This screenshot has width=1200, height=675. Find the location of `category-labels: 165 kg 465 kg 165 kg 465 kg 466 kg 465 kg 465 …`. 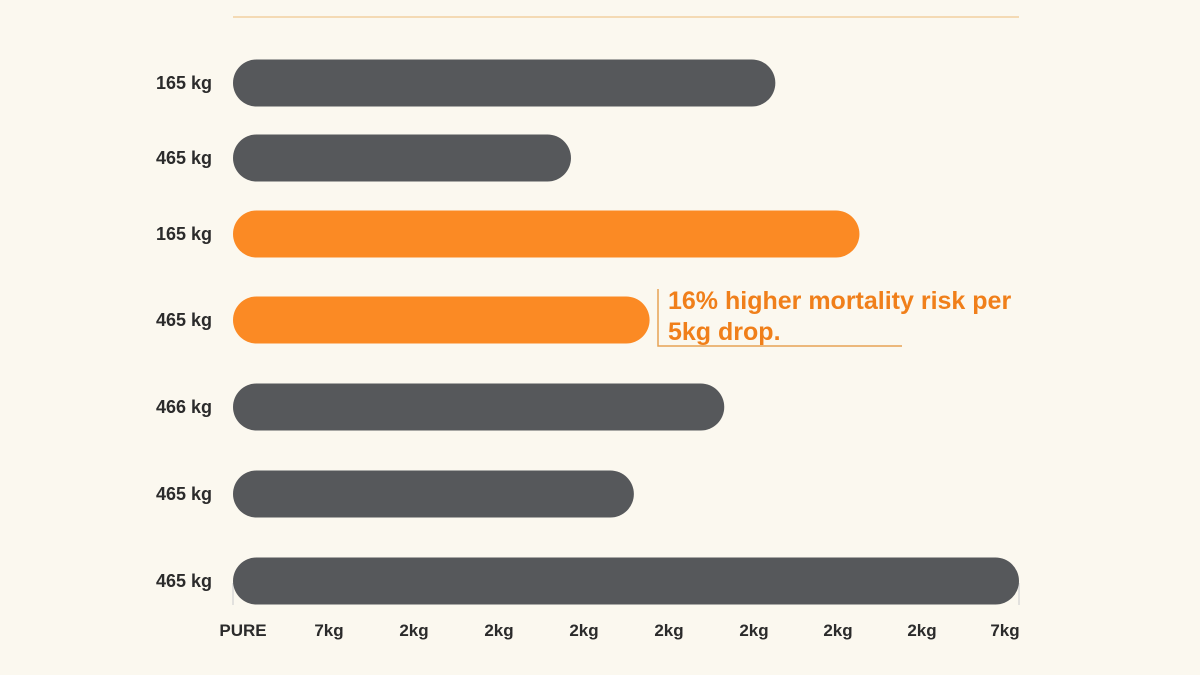

category-labels: 165 kg 465 kg 165 kg 465 kg 466 kg 465 kg 465 … is located at coordinates (184, 332).